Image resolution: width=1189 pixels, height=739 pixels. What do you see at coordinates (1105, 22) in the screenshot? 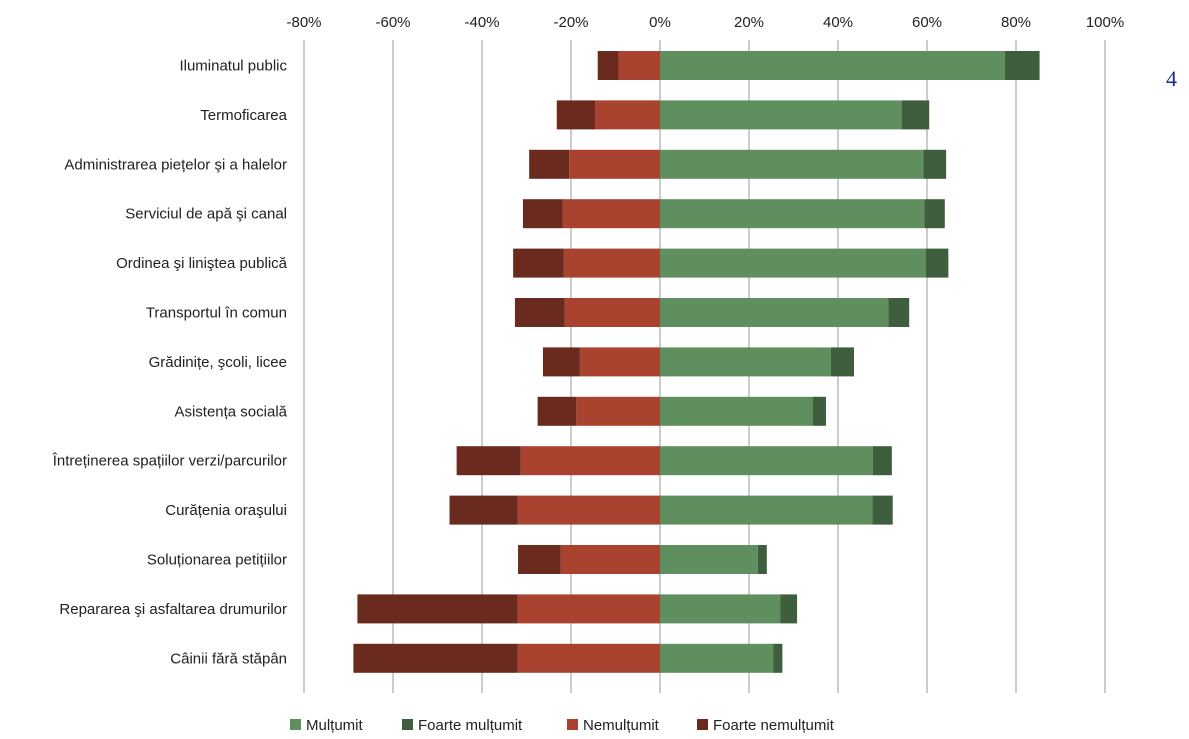
I see `x-tick-label: 100%` at bounding box center [1105, 22].